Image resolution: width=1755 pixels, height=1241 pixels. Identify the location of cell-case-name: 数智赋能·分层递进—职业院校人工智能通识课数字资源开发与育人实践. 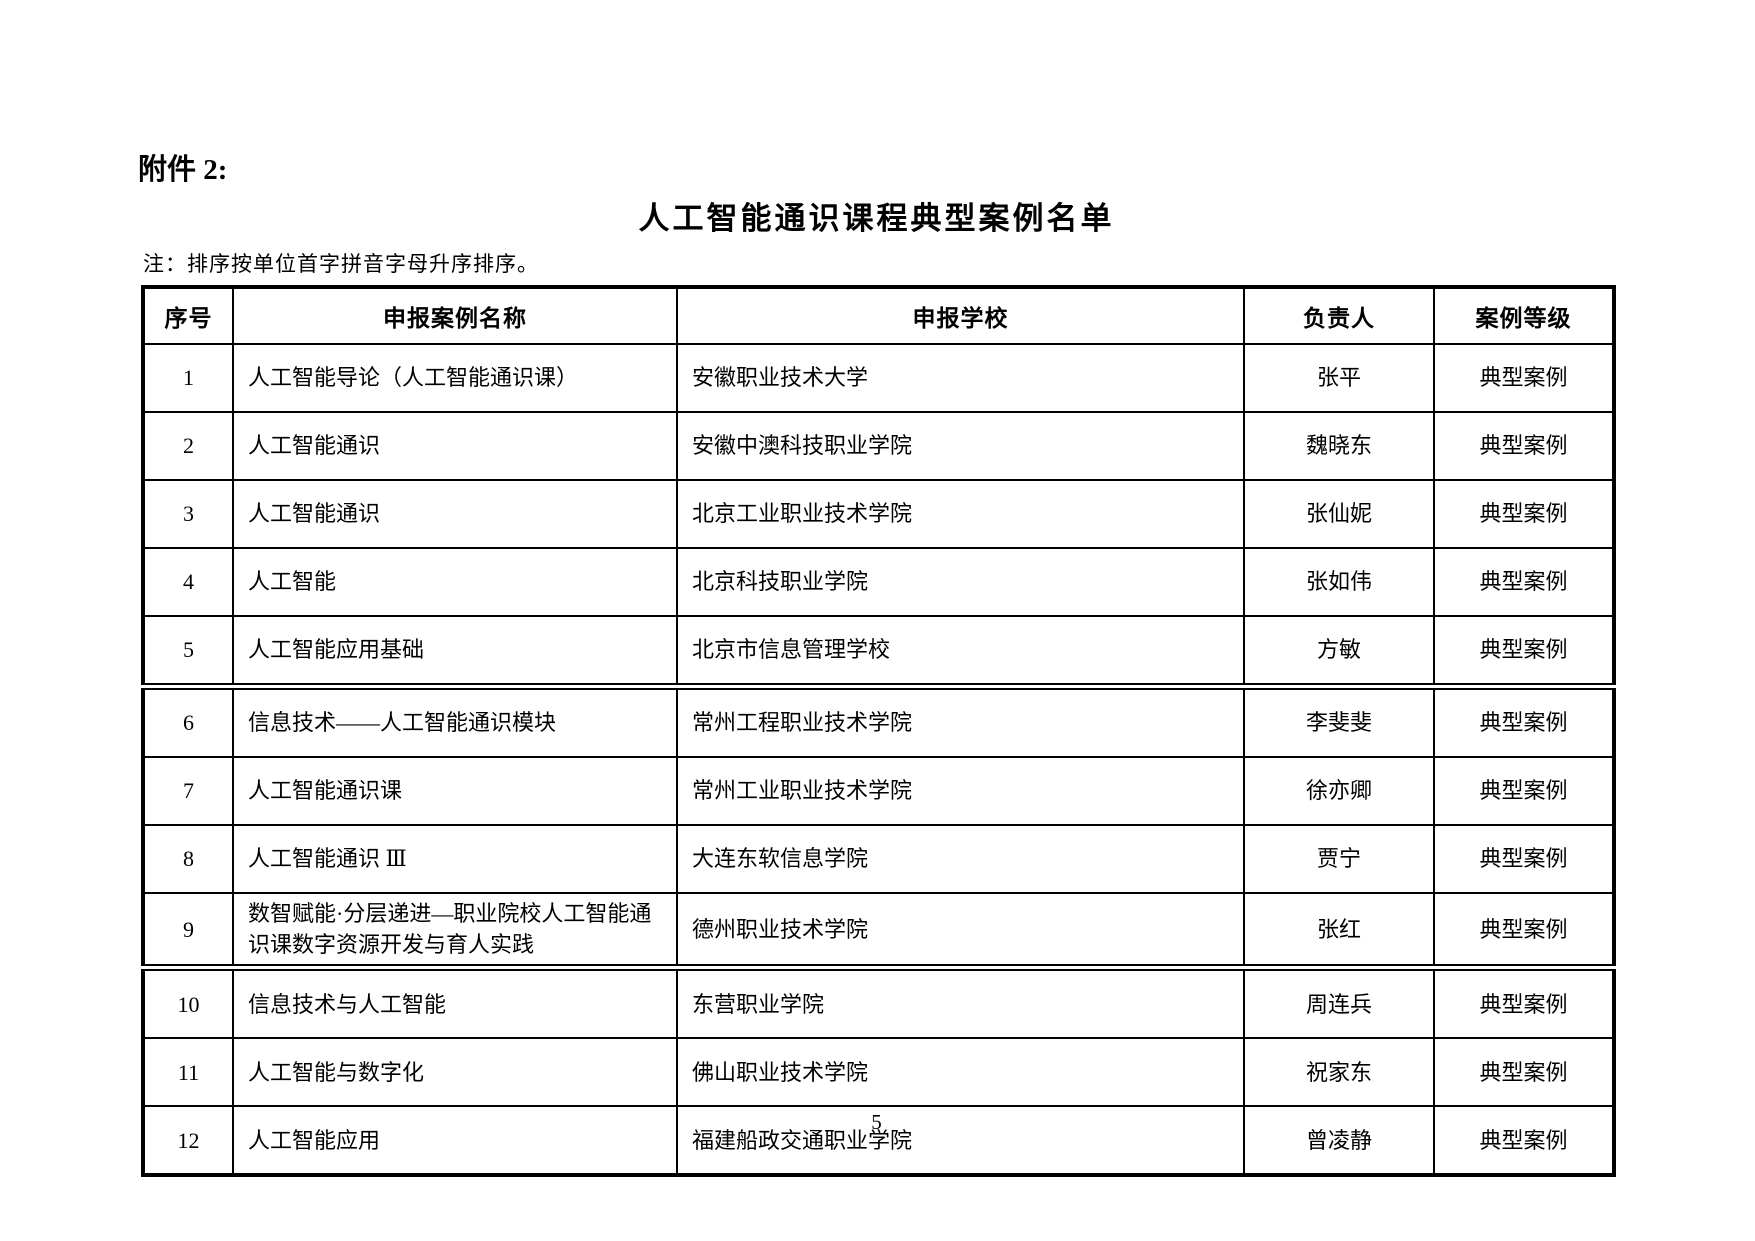
(455, 930).